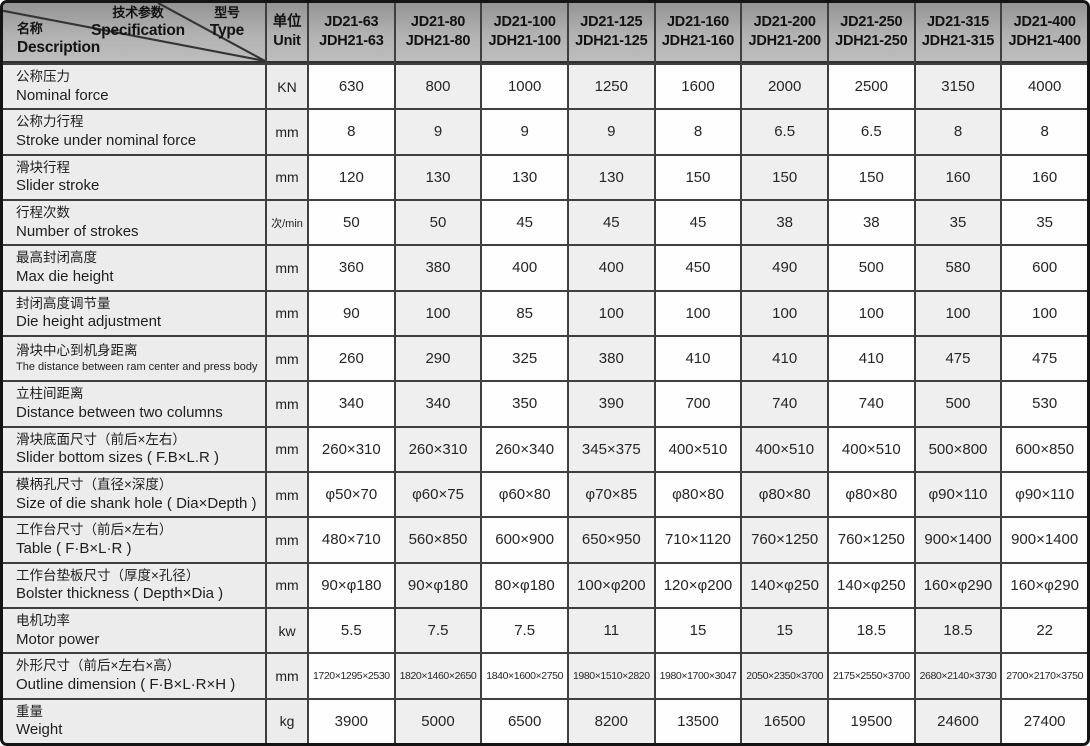 The height and width of the screenshot is (746, 1090). What do you see at coordinates (351, 33) in the screenshot?
I see `model-header-jd21-63: JD21-63 JDH21-63` at bounding box center [351, 33].